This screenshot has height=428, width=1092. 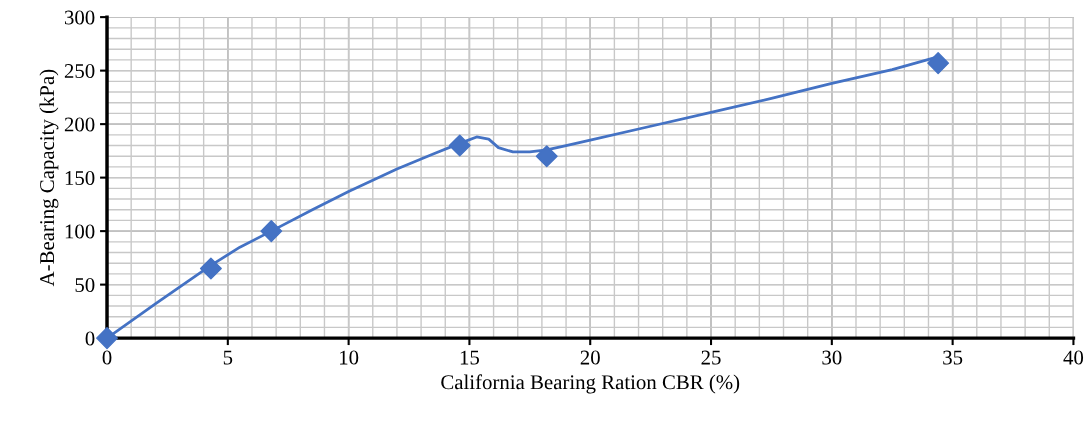 What do you see at coordinates (80, 231) in the screenshot?
I see `y-tick-label: 100` at bounding box center [80, 231].